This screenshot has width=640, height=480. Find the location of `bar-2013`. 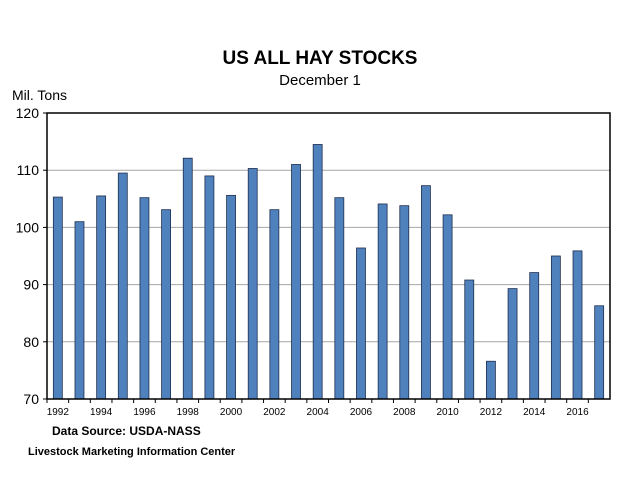

bar-2013 is located at coordinates (512, 344).